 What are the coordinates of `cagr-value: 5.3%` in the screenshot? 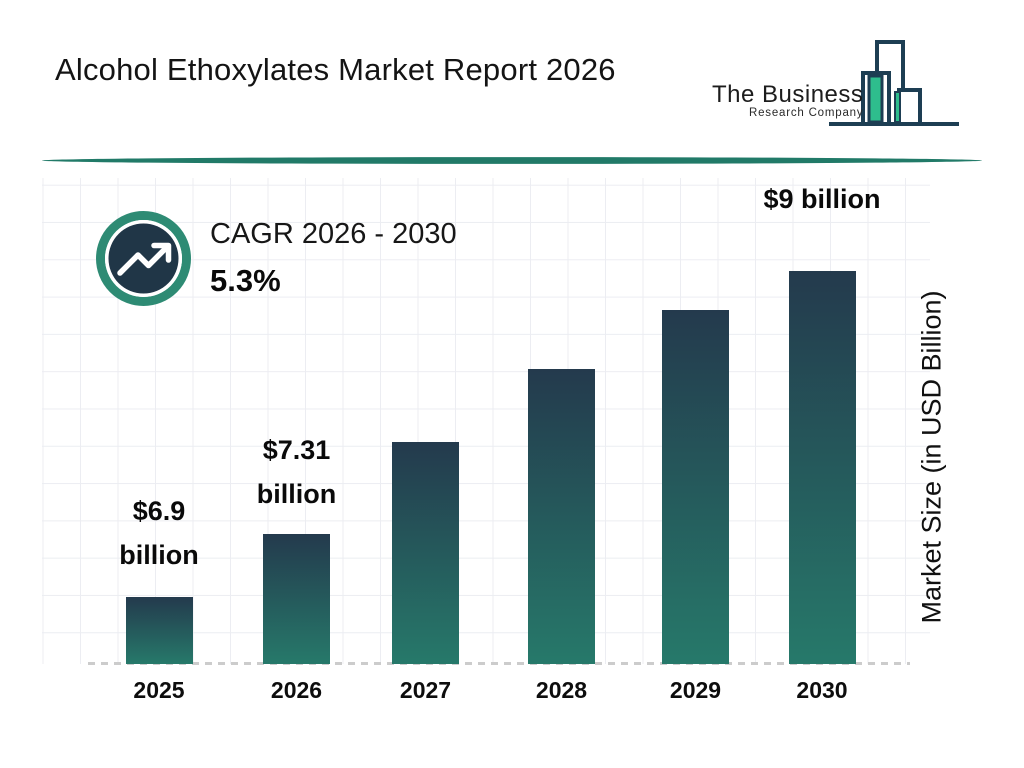 It's located at (245, 280).